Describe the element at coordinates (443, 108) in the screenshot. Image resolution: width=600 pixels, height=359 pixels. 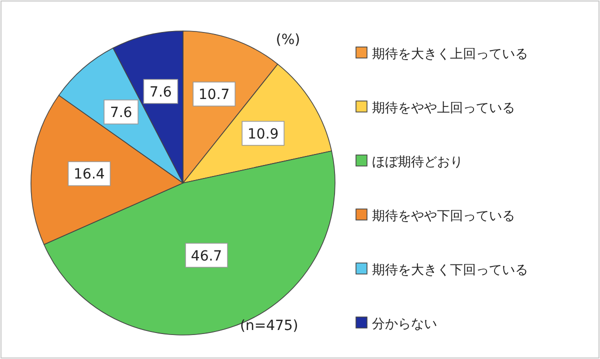
I see `legend-label: 期待をやや上回っている` at that location.